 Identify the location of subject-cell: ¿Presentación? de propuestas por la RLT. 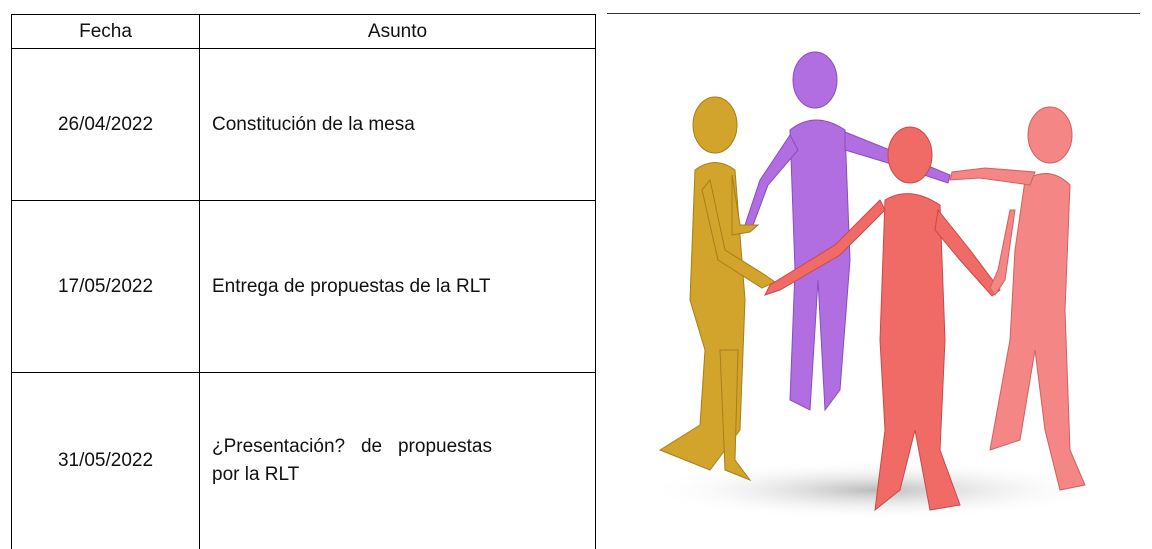
(397, 460).